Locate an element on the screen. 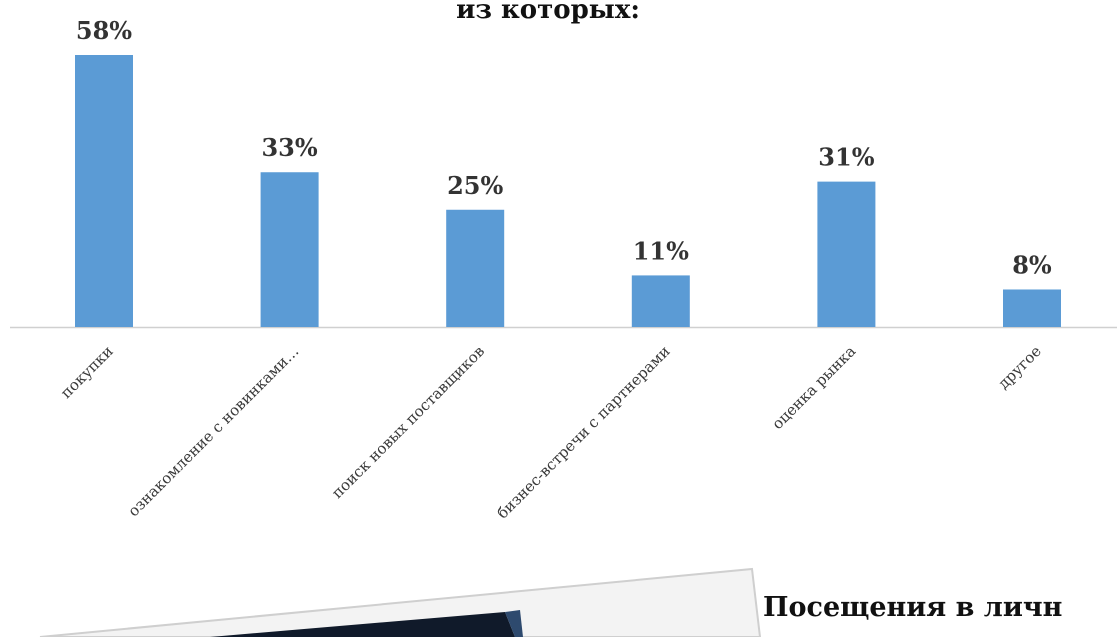 This screenshot has width=1117, height=637. slide-title: Посещения в личн is located at coordinates (912, 607).